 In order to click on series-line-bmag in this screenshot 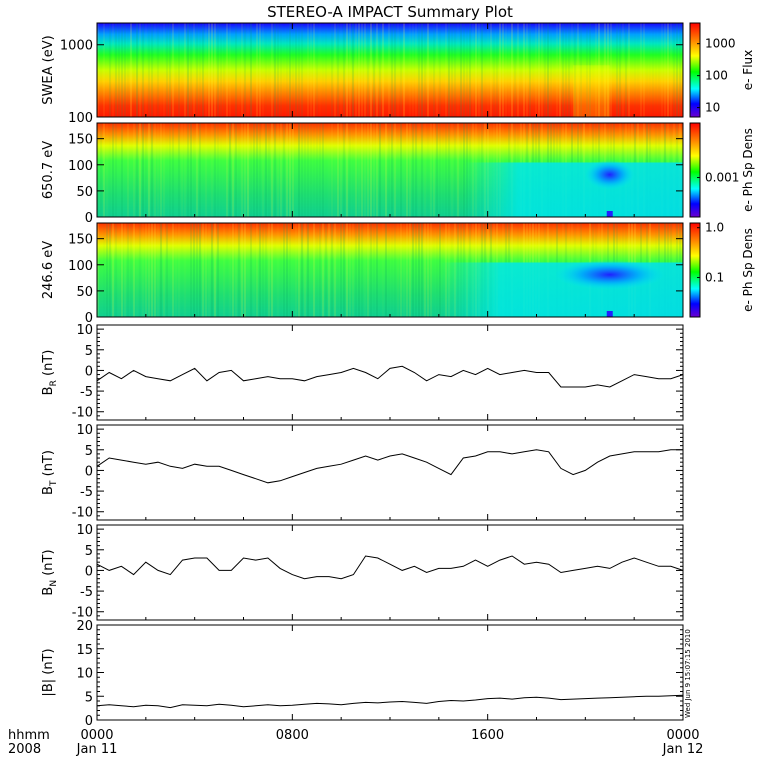, I will do `click(390, 701)`.